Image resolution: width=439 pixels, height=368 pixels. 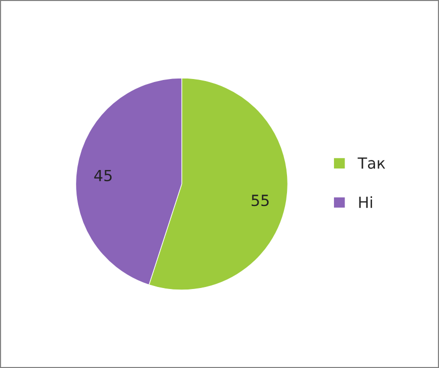 What do you see at coordinates (372, 163) in the screenshot?
I see `legend-label: Так` at bounding box center [372, 163].